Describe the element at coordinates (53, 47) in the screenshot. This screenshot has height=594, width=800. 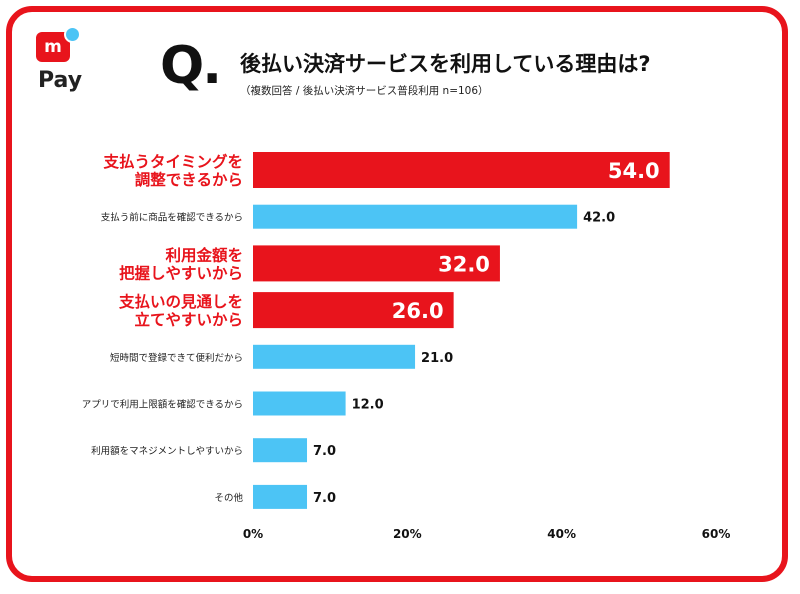
I see `logo-icon: m` at that location.